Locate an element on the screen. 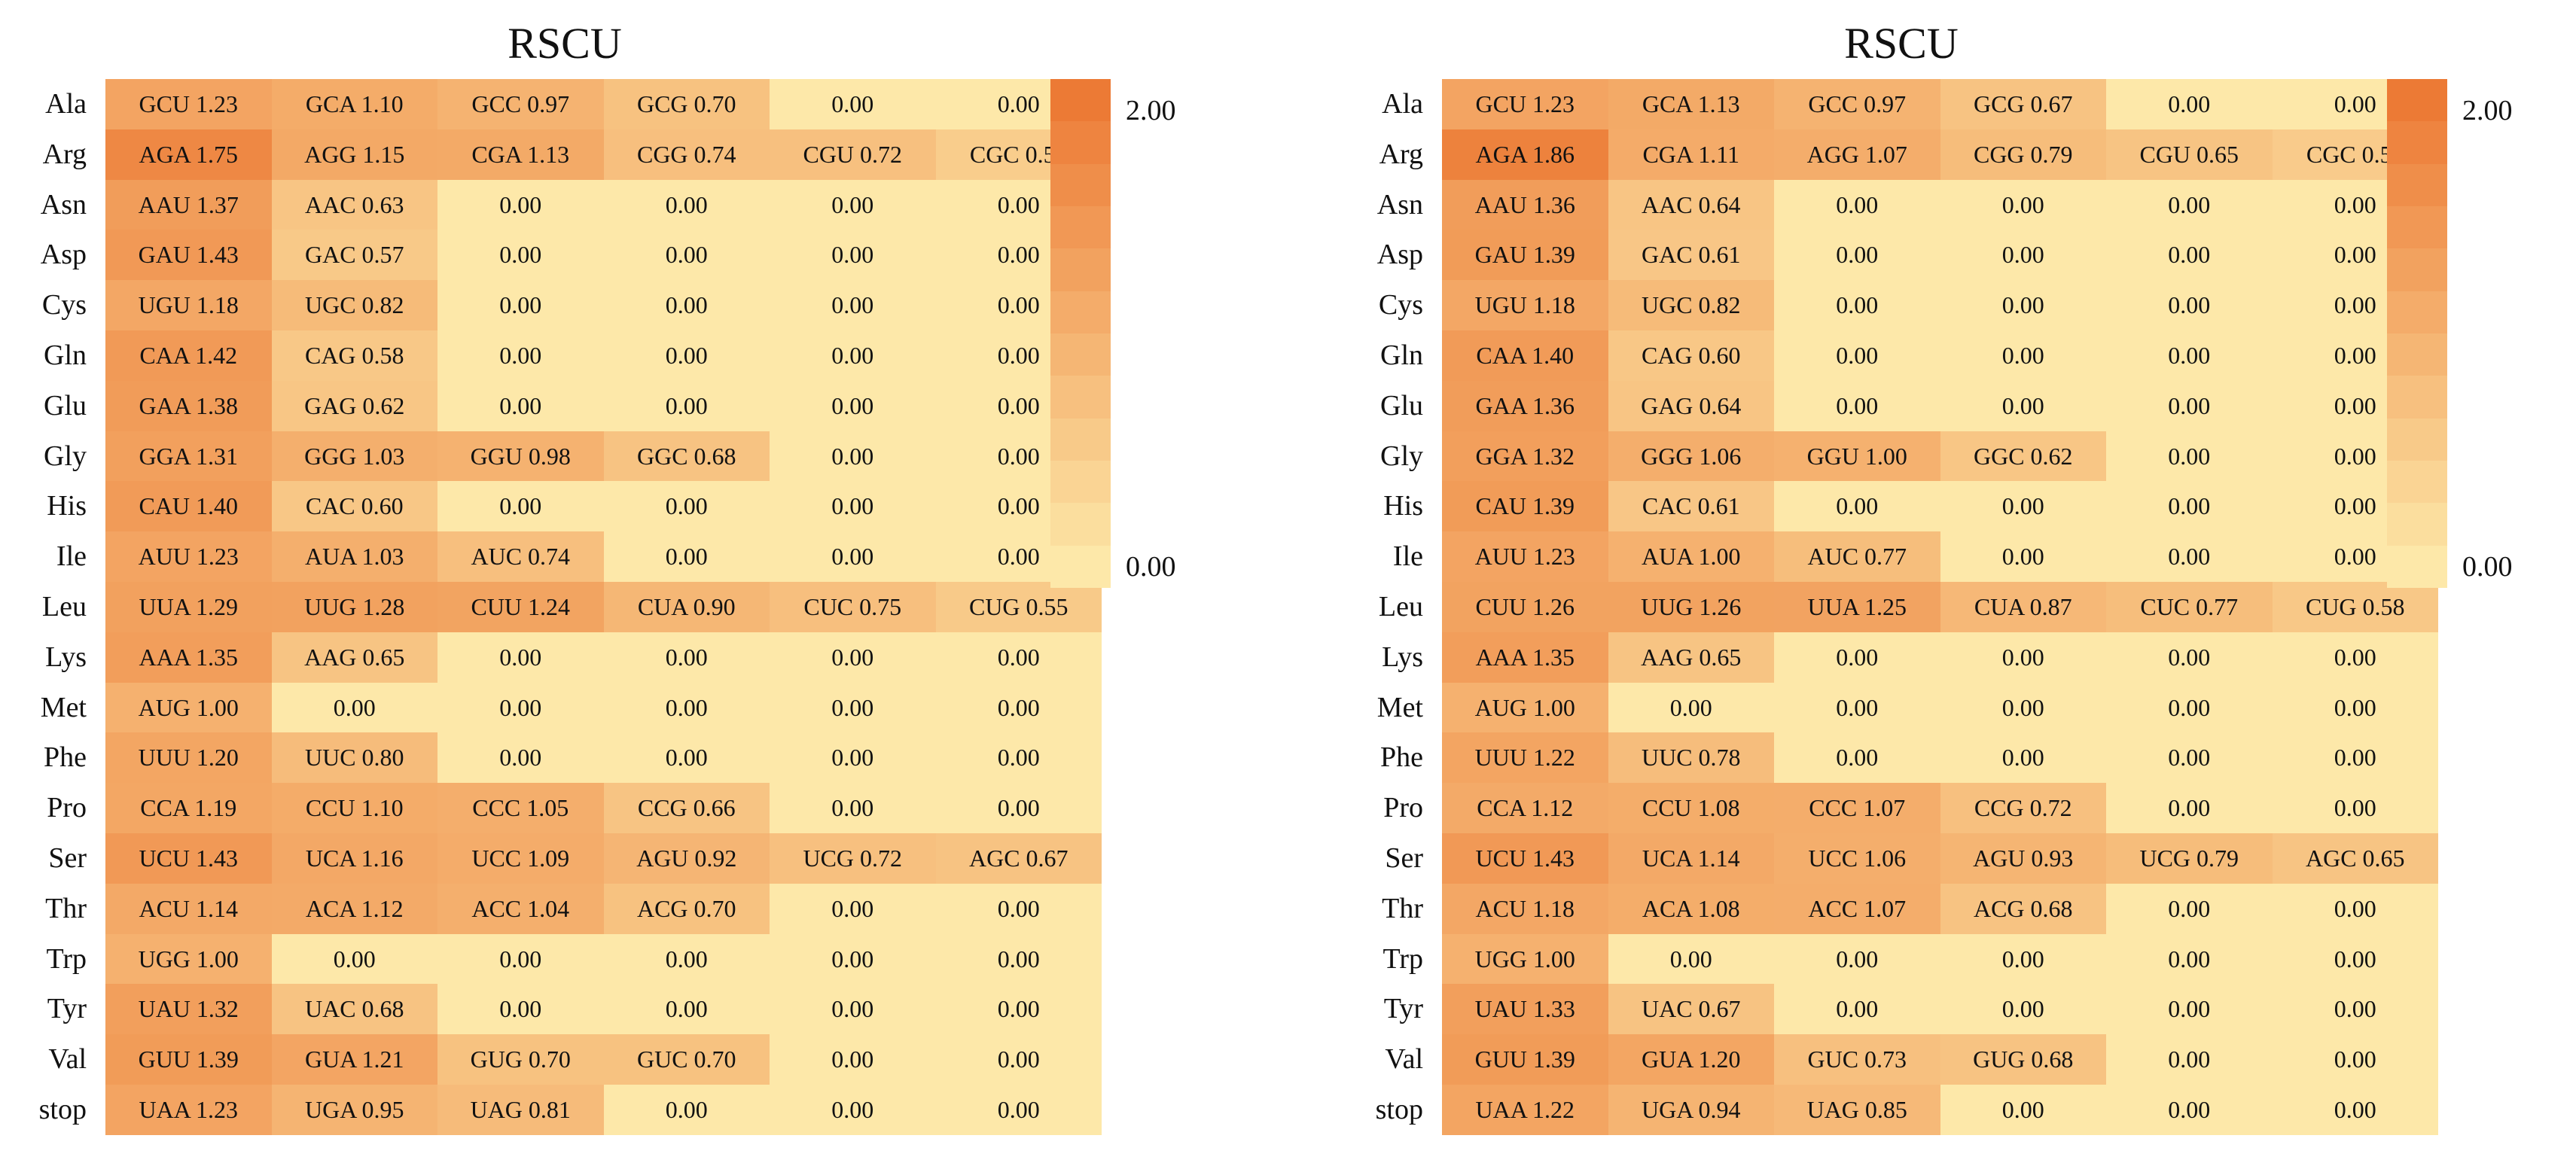 This screenshot has height=1175, width=2576. heatmap-cell: UUC 0.78 is located at coordinates (1691, 758).